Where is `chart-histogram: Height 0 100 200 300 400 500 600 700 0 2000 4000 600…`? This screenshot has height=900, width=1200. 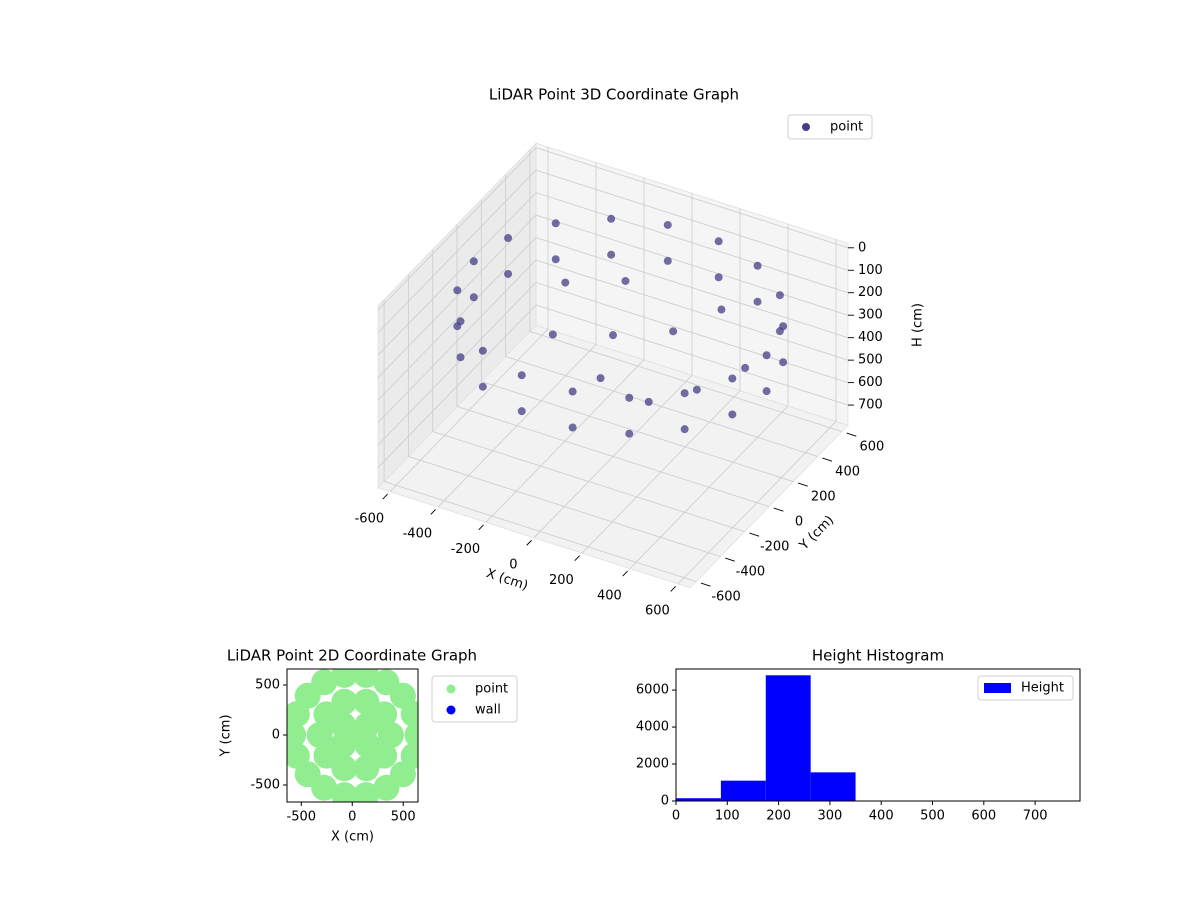 chart-histogram: Height 0 100 200 300 400 500 600 700 0 2000 4000 600… is located at coordinates (858, 735).